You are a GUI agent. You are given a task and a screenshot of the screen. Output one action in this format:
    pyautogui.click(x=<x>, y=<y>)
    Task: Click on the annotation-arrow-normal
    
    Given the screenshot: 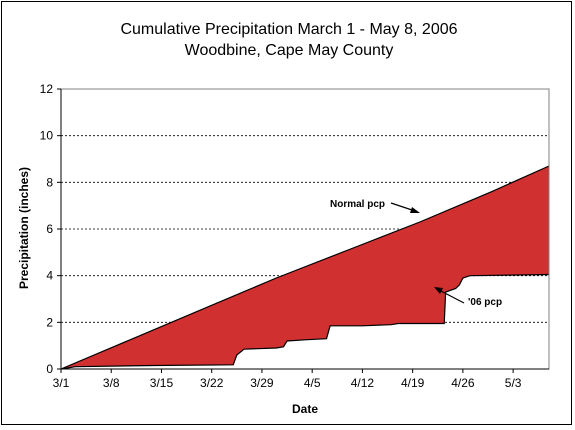 What is the action you would take?
    pyautogui.click(x=403, y=207)
    